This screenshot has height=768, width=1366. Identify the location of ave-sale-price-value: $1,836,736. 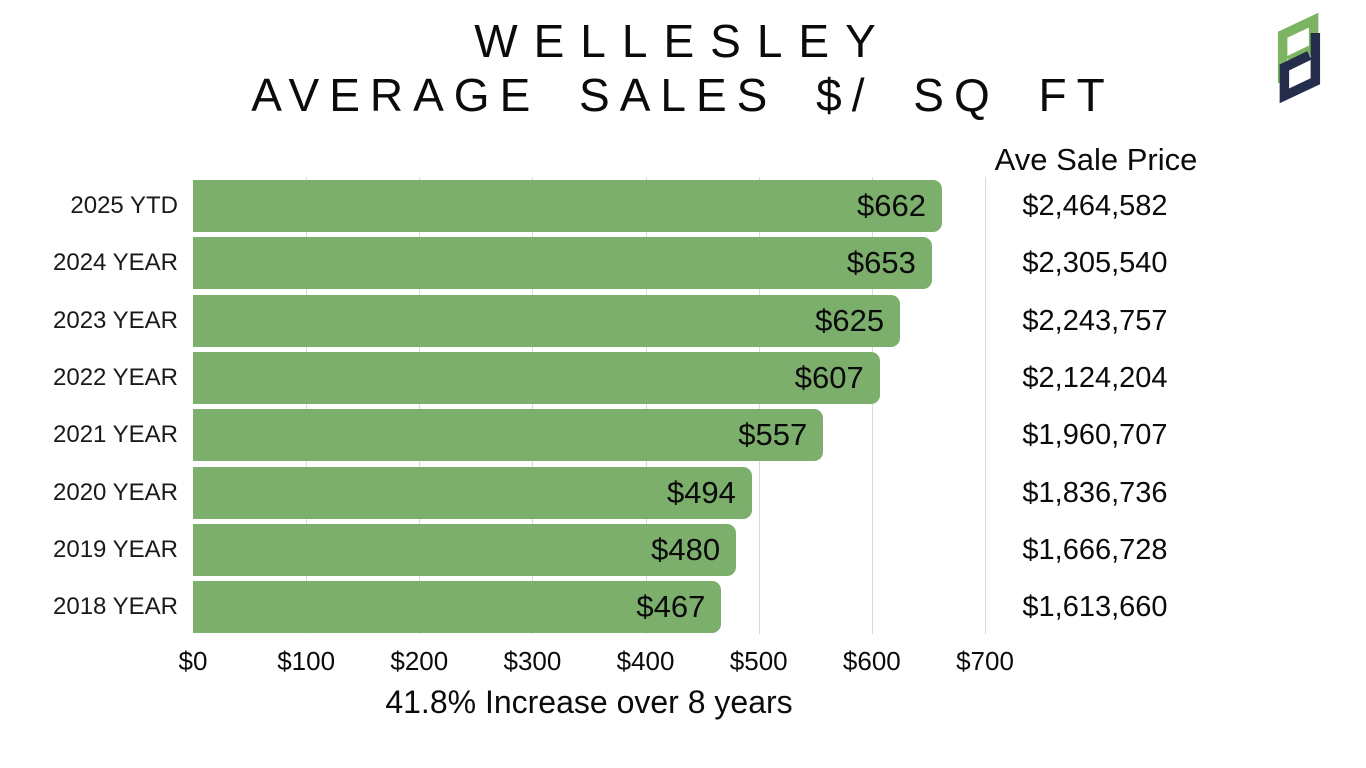
(1095, 492).